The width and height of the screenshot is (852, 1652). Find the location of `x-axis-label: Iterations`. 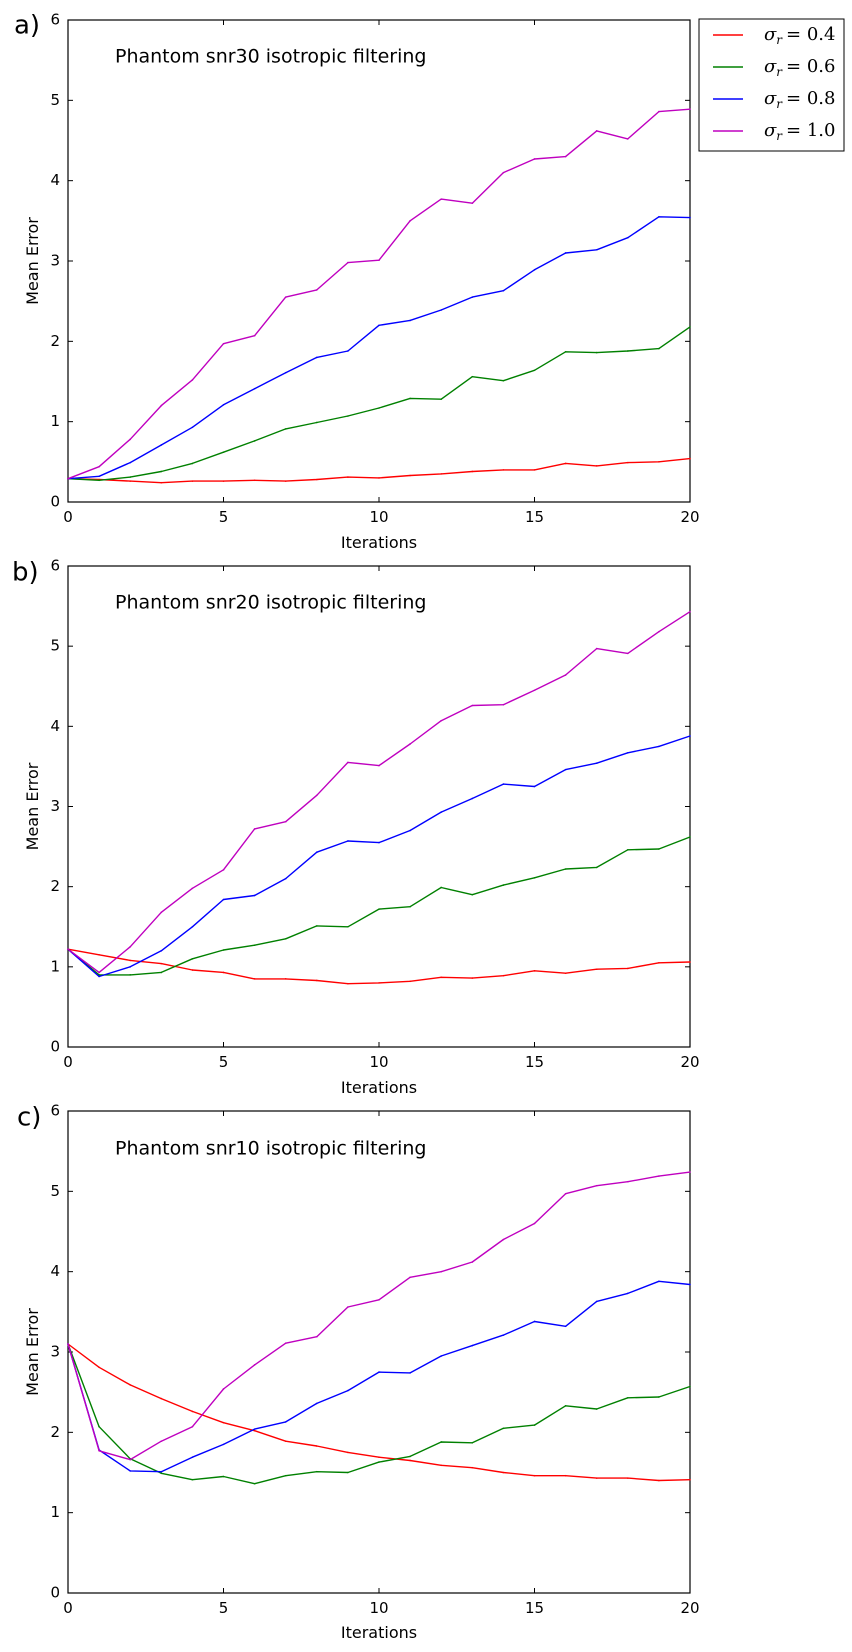

x-axis-label: Iterations is located at coordinates (379, 542).